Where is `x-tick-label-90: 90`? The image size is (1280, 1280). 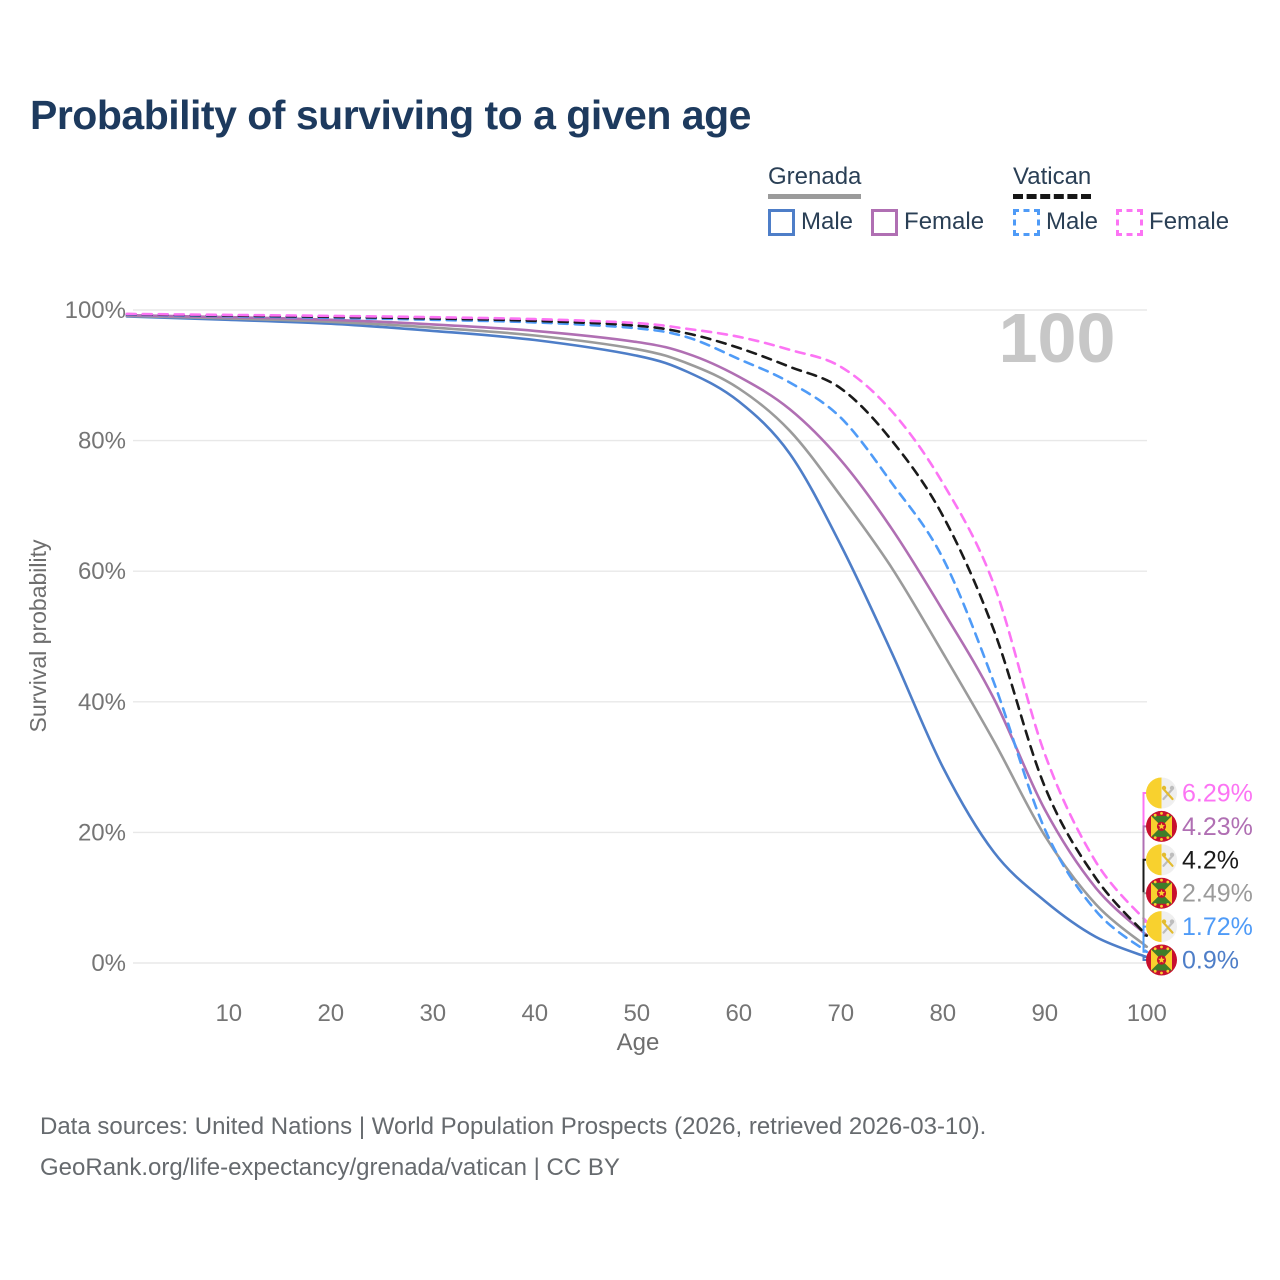 x-tick-label-90: 90 is located at coordinates (1044, 1013).